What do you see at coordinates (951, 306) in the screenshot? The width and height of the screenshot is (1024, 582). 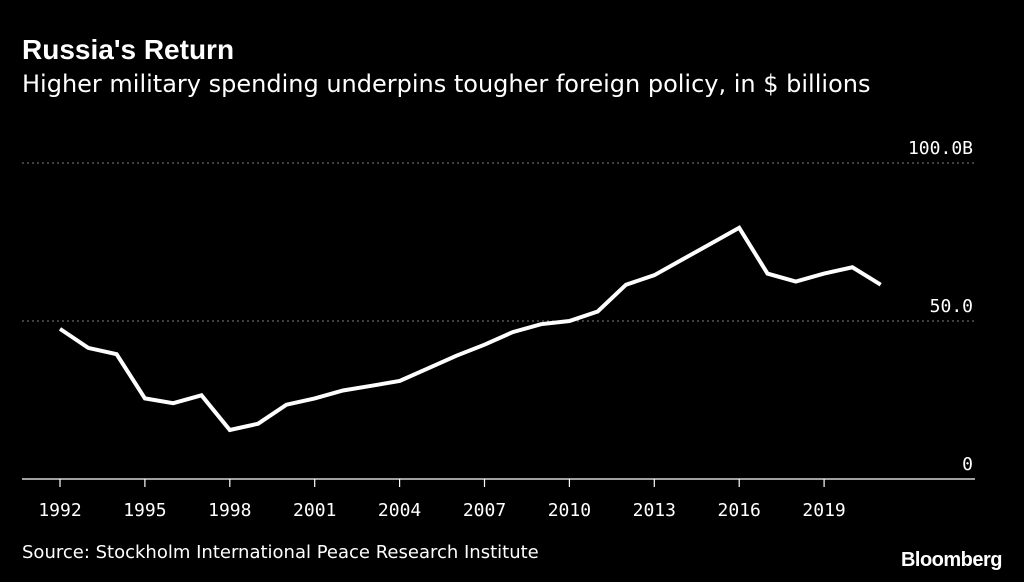 I see `y-tick-label: 50.0` at bounding box center [951, 306].